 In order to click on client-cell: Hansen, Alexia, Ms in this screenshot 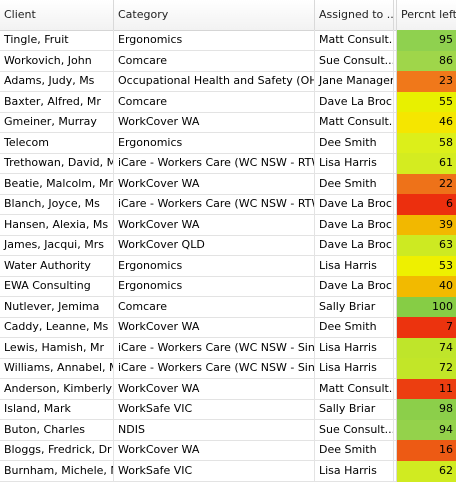, I will do `click(57, 225)`.